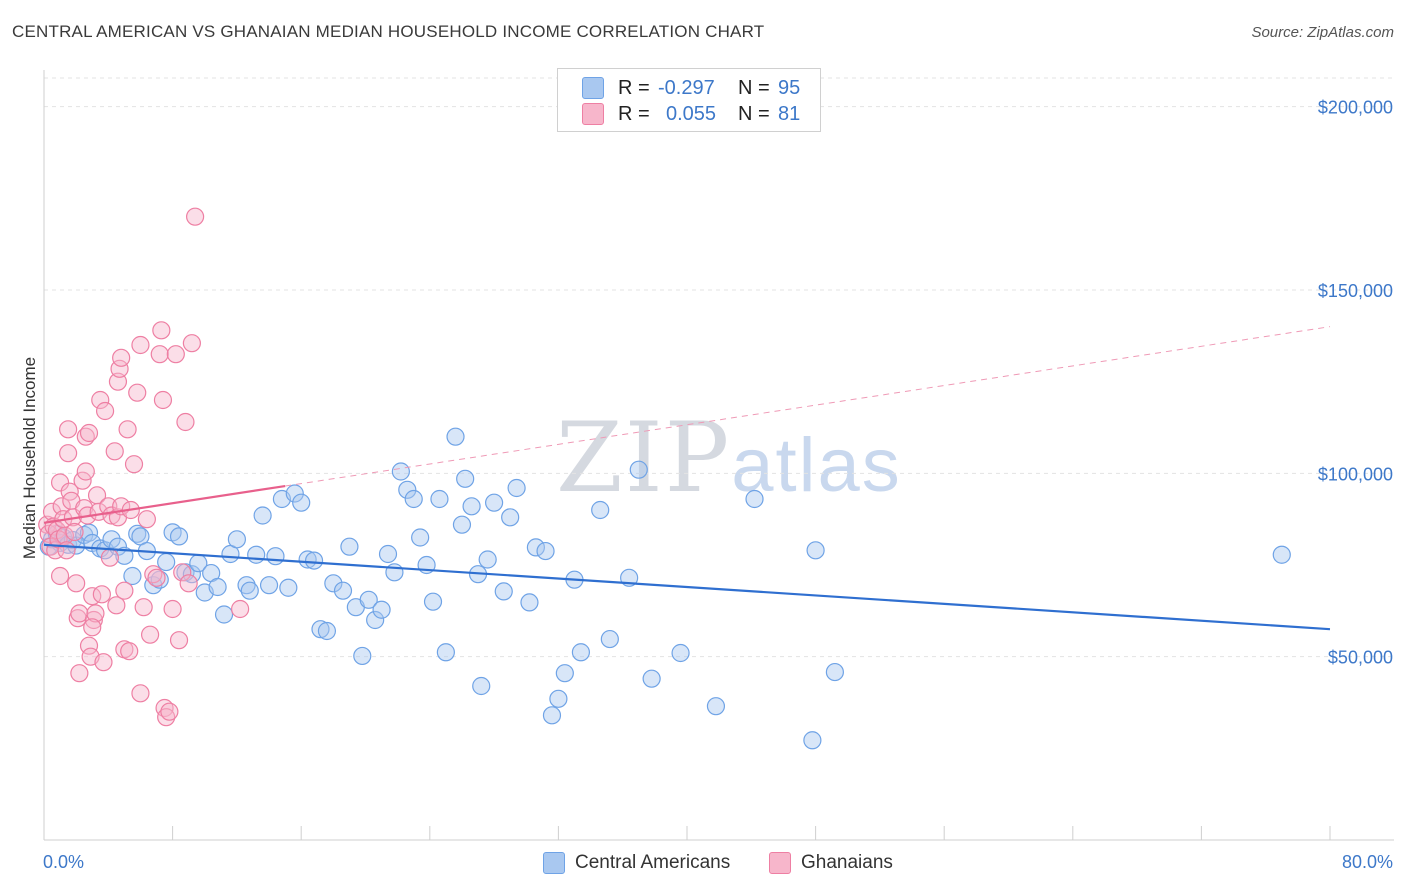 The image size is (1406, 892). Describe the element at coordinates (1355, 108) in the screenshot. I see `y-tick-label: $200,000` at that location.